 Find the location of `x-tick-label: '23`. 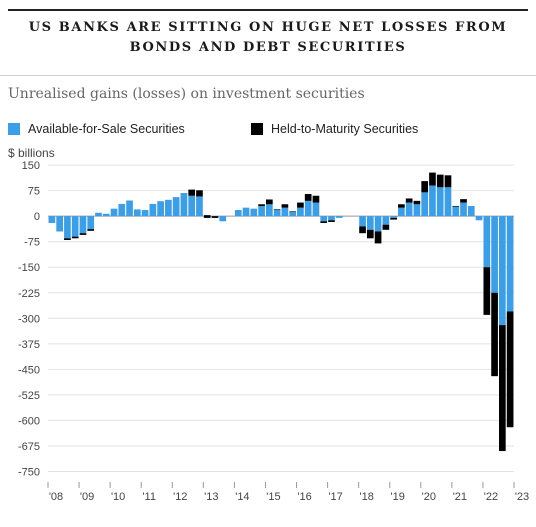

x-tick-label: '23 is located at coordinates (522, 497).